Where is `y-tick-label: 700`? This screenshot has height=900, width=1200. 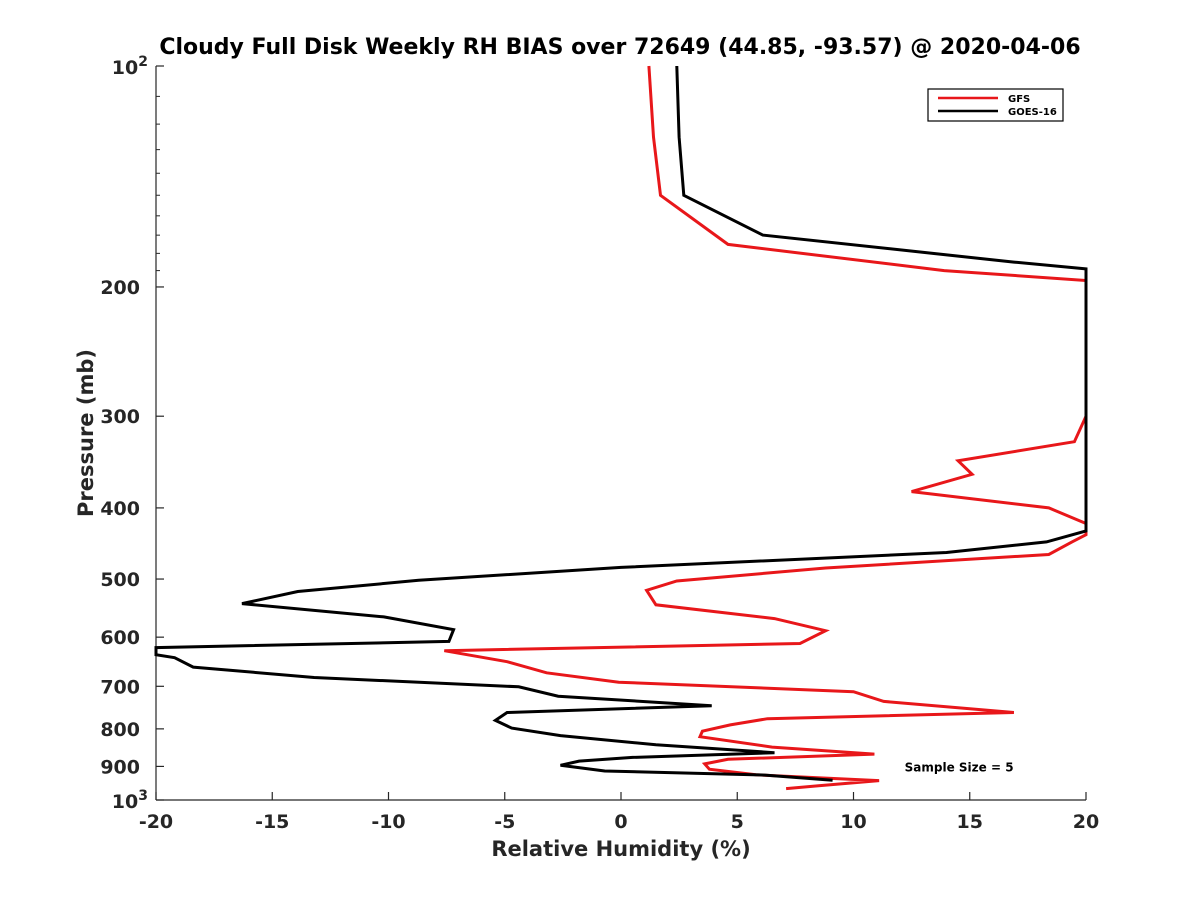
y-tick-label: 700 is located at coordinates (120, 687).